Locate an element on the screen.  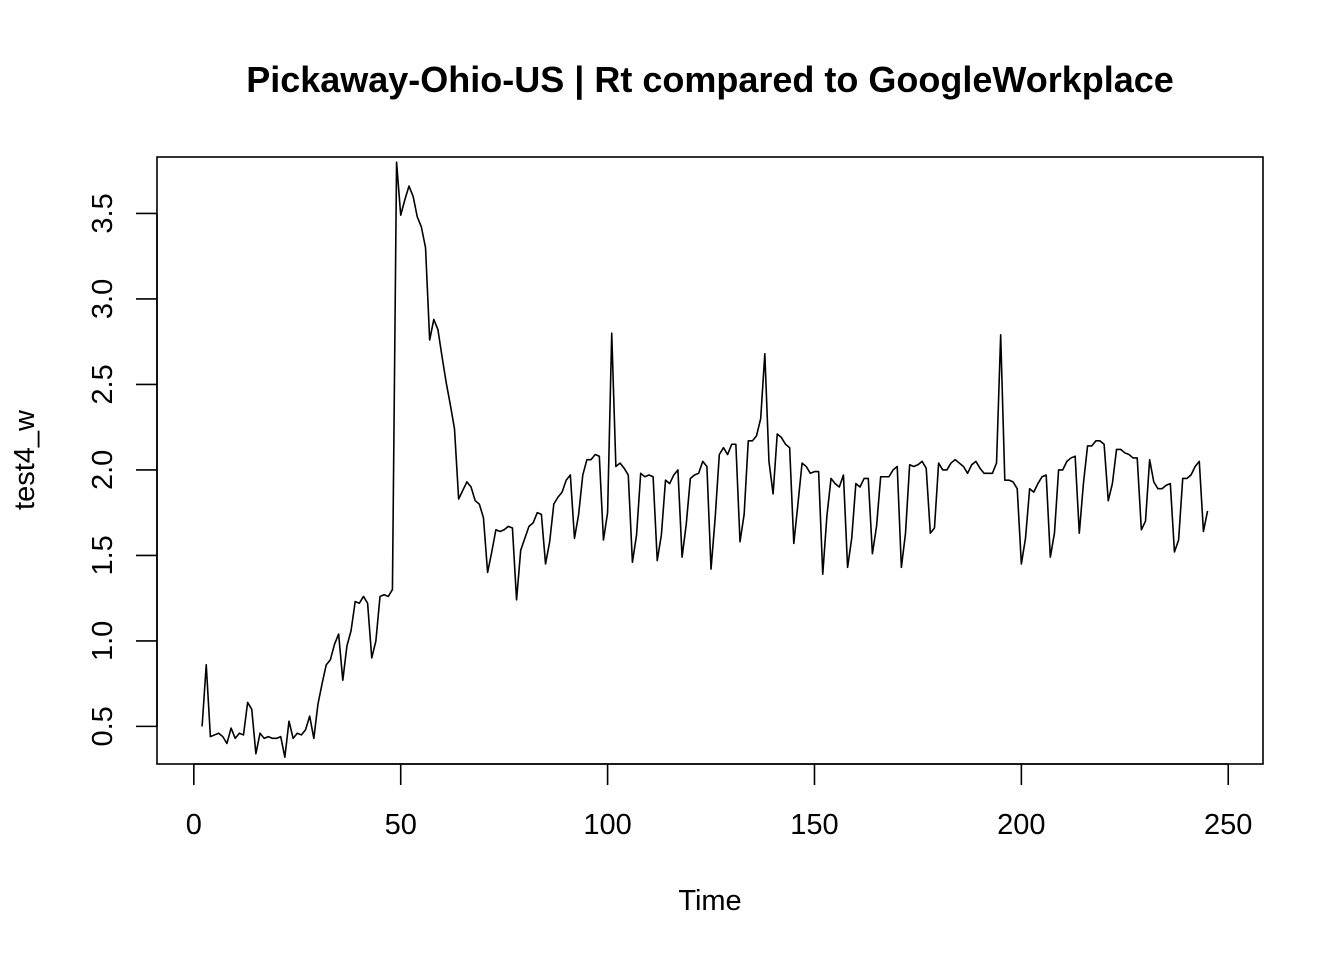
x-tick-label: 150 is located at coordinates (814, 825).